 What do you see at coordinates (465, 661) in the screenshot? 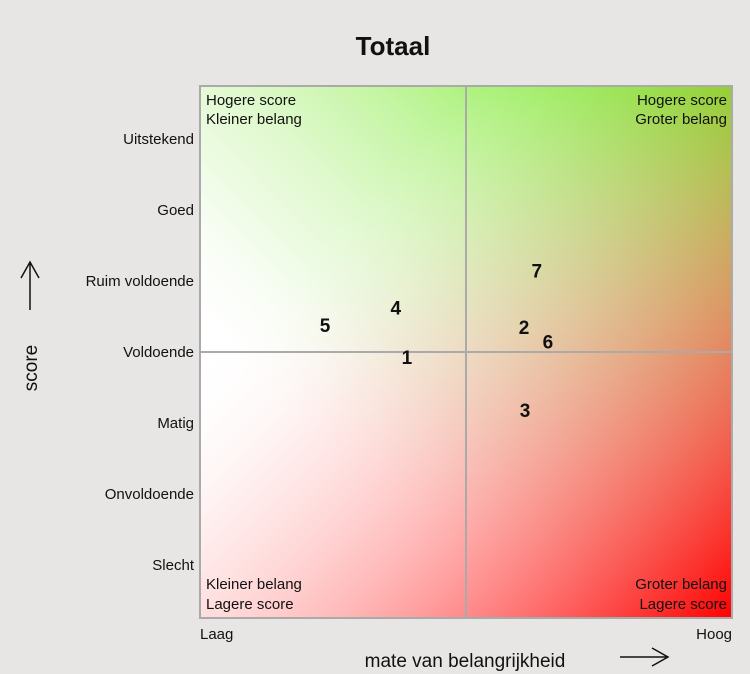
I see `x-axis-label: mate van belangrijkheid` at bounding box center [465, 661].